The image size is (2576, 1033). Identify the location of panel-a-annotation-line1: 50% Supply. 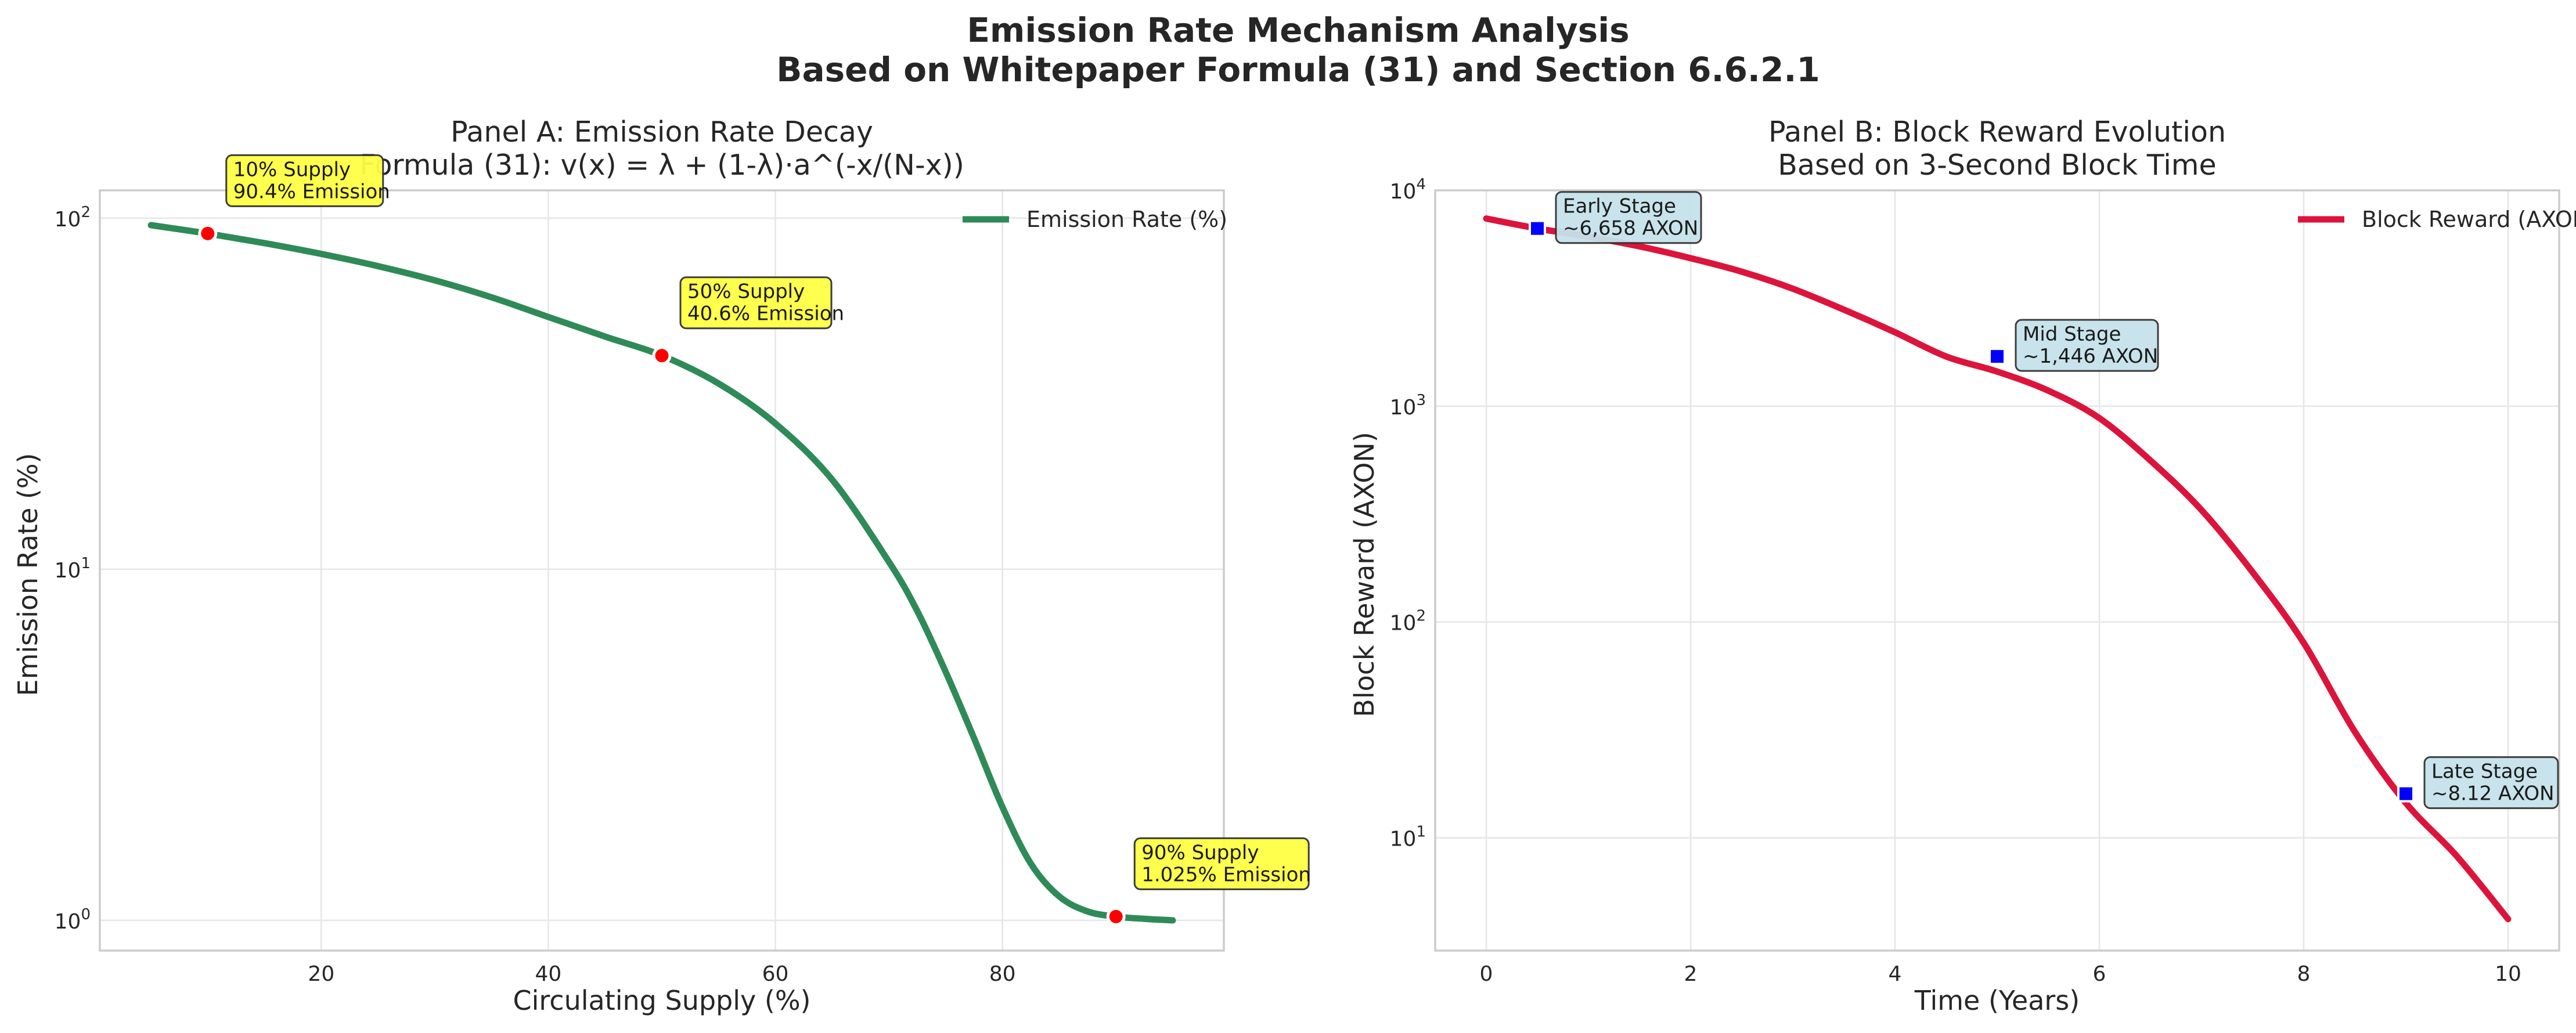
(746, 292).